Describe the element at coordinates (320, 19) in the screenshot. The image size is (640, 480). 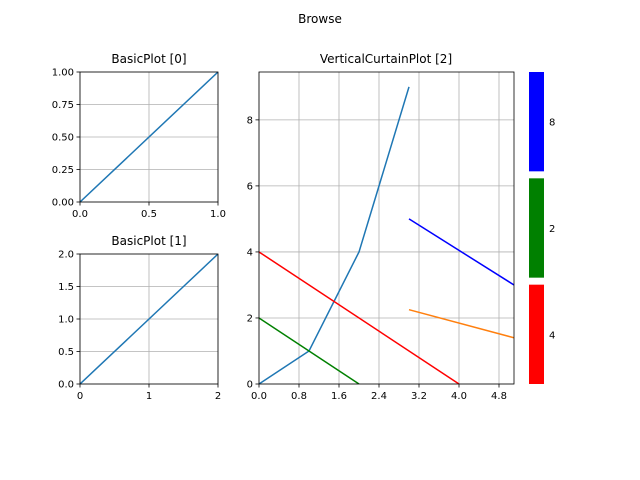
I see `figure-title: Browse` at that location.